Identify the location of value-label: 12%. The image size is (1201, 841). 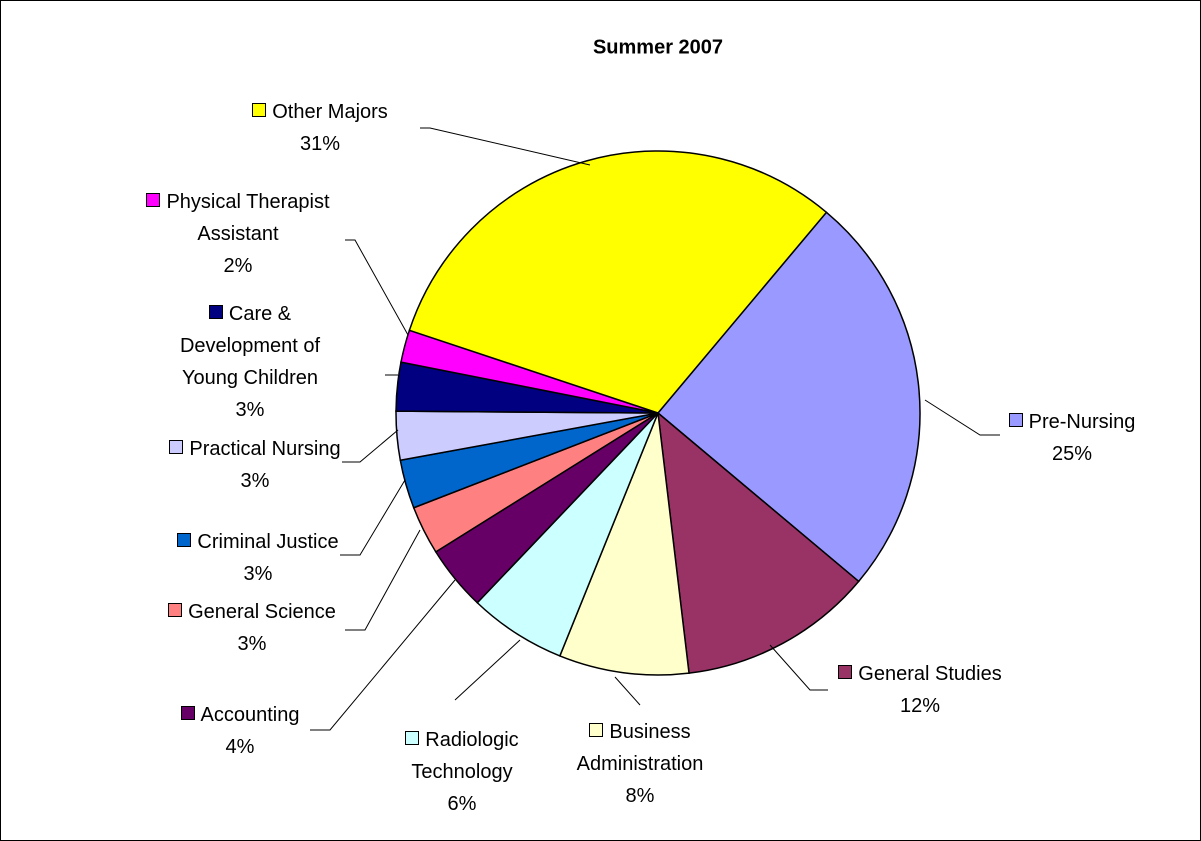
(920, 706).